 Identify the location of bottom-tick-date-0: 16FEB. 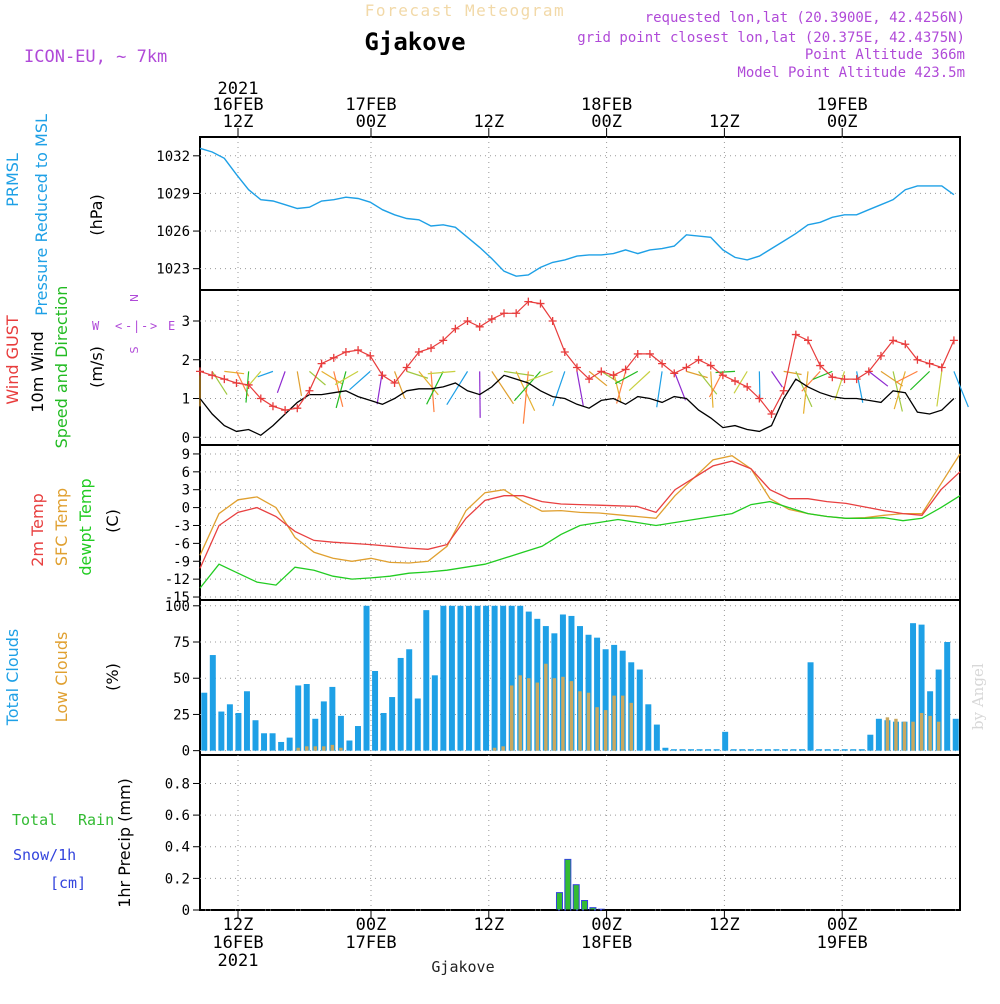
(237, 943).